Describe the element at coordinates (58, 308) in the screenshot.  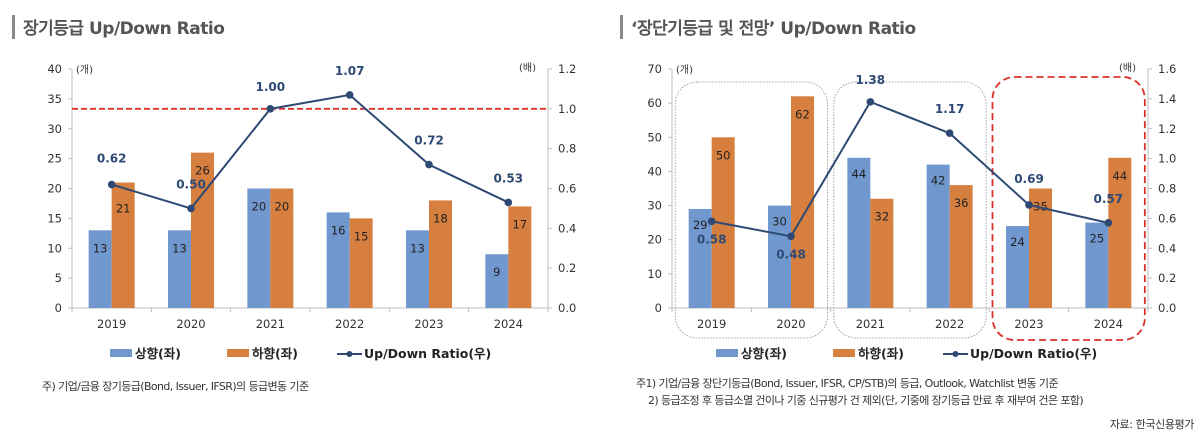
I see `left-y-tick-label: 0` at that location.